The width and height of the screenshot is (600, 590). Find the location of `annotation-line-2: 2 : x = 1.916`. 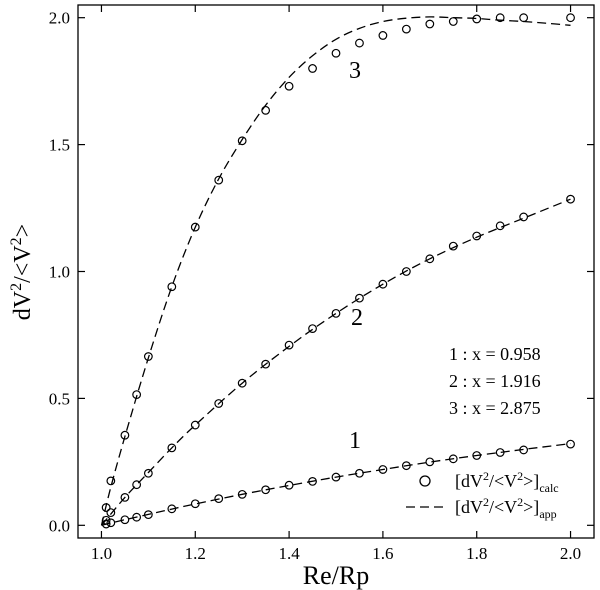

annotation-line-2: 2 : x = 1.916 is located at coordinates (495, 381).